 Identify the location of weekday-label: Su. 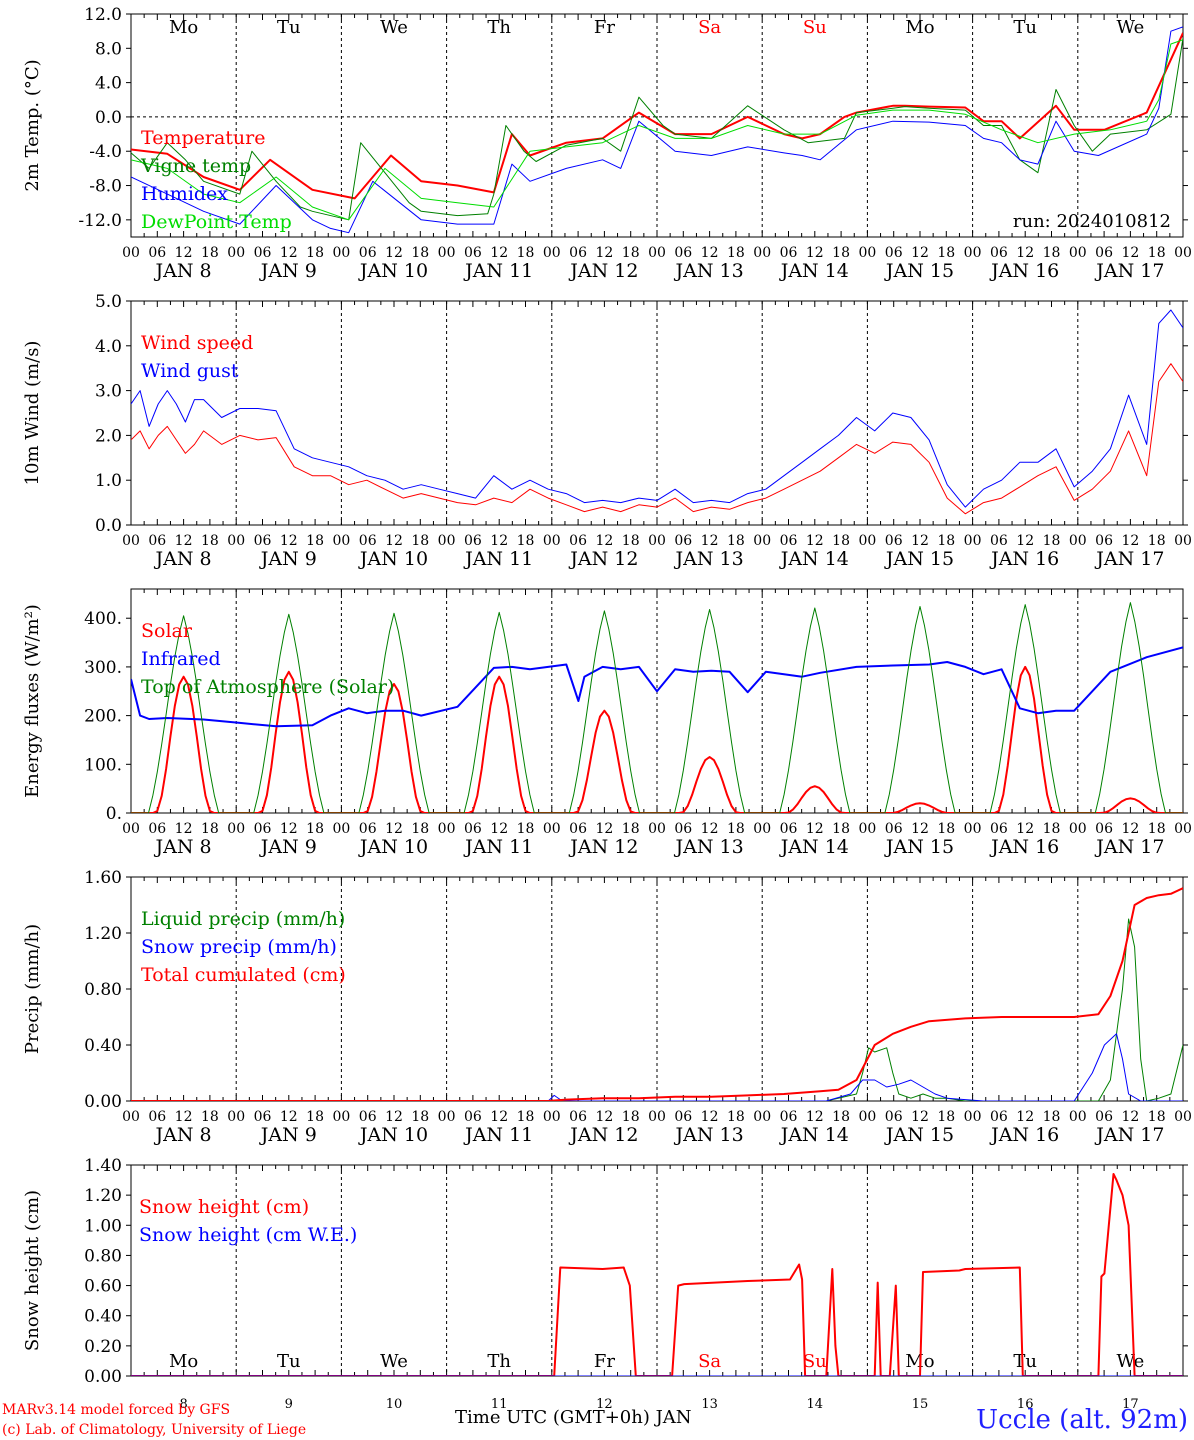
(815, 1361).